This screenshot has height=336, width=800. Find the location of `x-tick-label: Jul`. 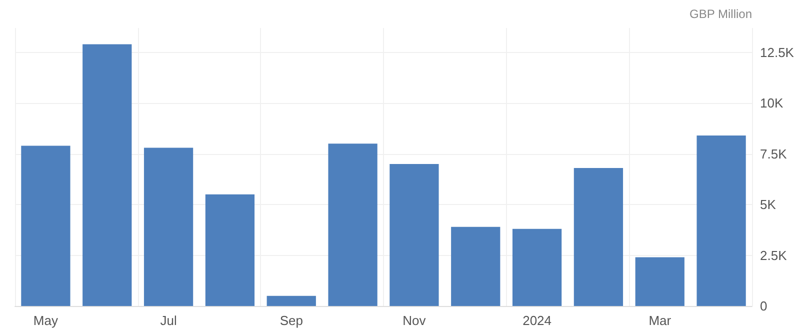

x-tick-label: Jul is located at coordinates (168, 320).